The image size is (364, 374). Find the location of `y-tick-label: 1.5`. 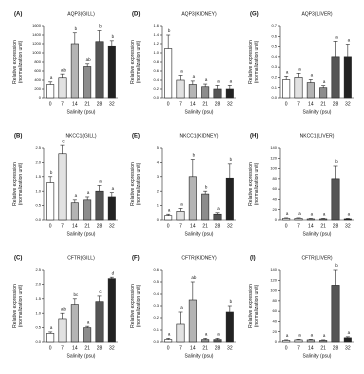

y-tick-label: 1.5 is located at coordinates (38, 298).